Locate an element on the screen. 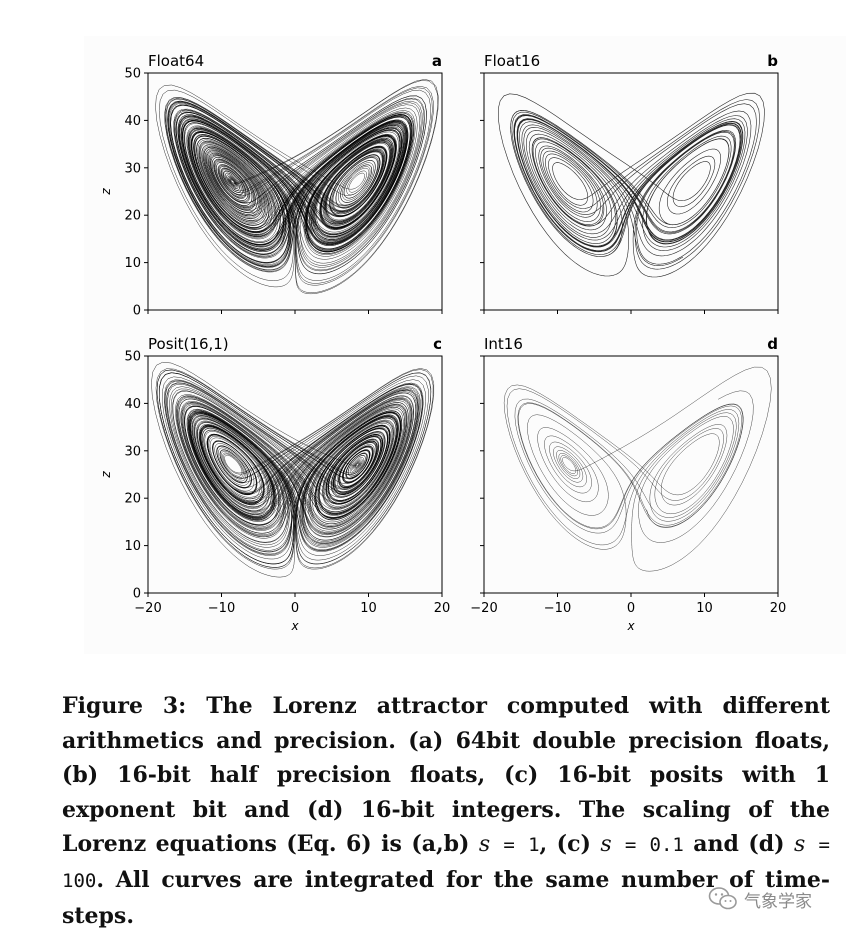 The width and height of the screenshot is (866, 940). panel-letter-a: a is located at coordinates (437, 61).